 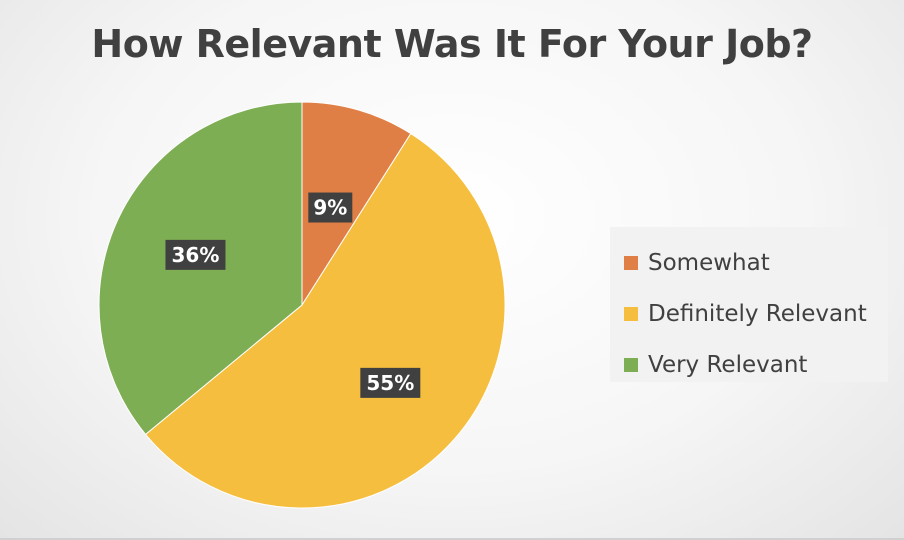 What do you see at coordinates (709, 262) in the screenshot?
I see `legend-label-somewhat: Somewhat` at bounding box center [709, 262].